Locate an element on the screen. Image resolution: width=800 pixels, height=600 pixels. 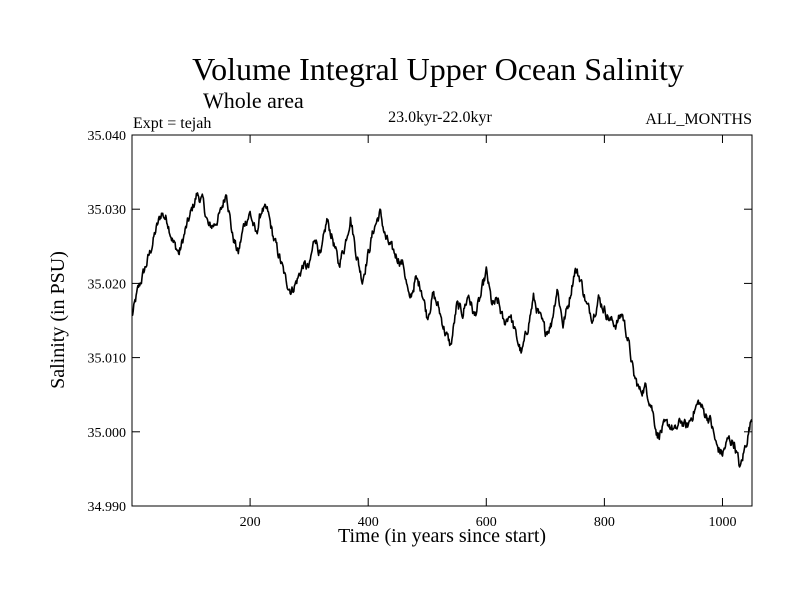
x-tick-label: 200 is located at coordinates (250, 522).